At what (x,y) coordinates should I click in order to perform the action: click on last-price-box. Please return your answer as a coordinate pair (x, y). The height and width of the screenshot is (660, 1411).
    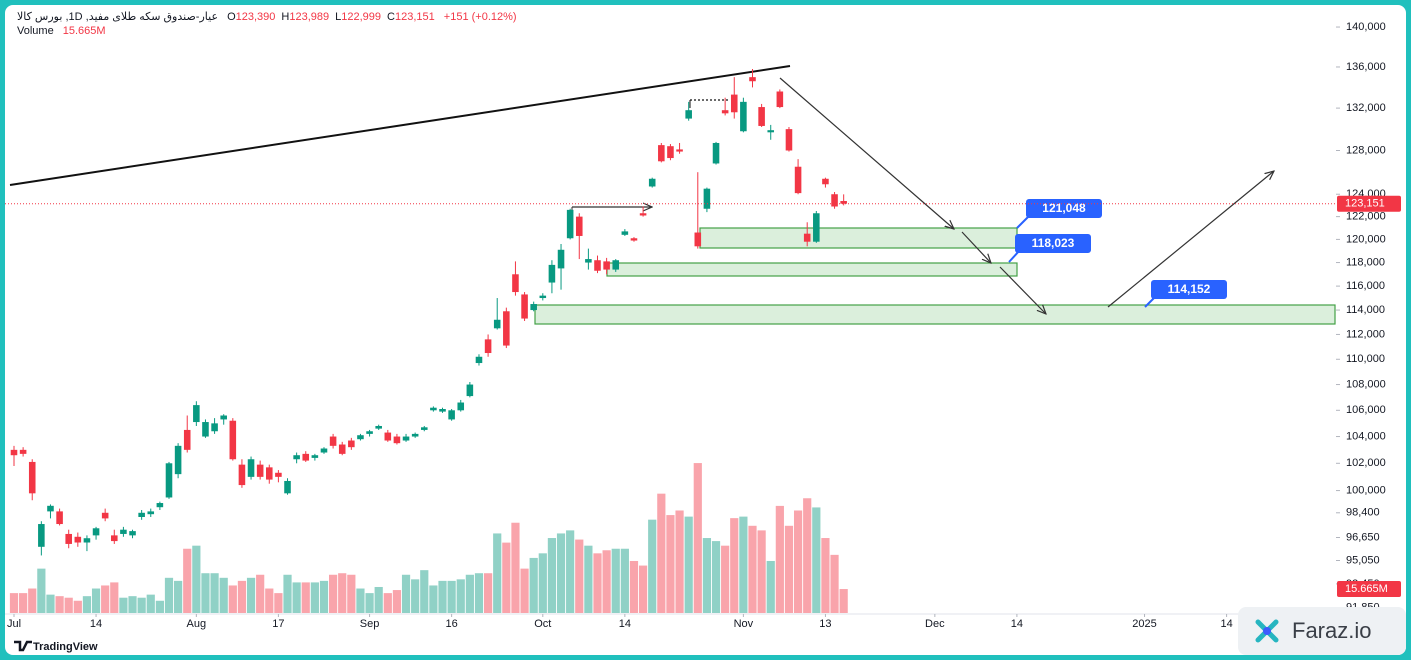
    Looking at the image, I should click on (1369, 203).